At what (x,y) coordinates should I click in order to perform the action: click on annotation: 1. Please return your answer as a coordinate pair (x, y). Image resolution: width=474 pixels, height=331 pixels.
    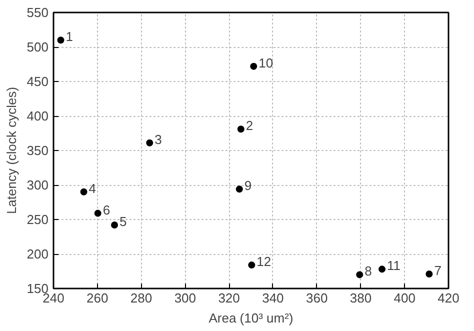
    Looking at the image, I should click on (69, 36).